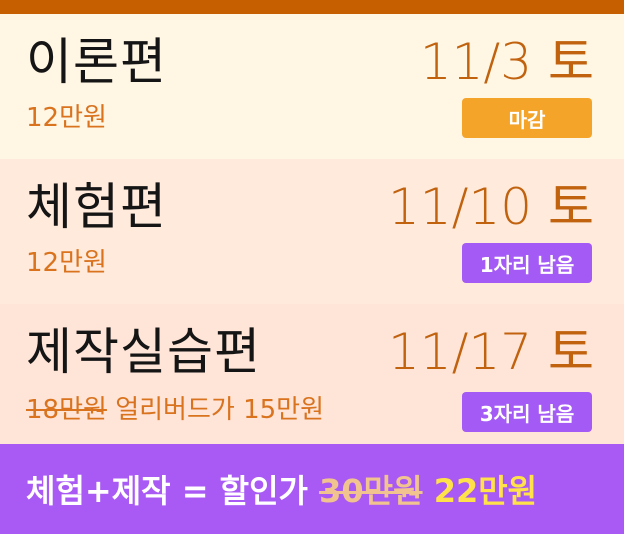 Image resolution: width=624 pixels, height=534 pixels. What do you see at coordinates (66, 410) in the screenshot?
I see `original-price: 18만원` at bounding box center [66, 410].